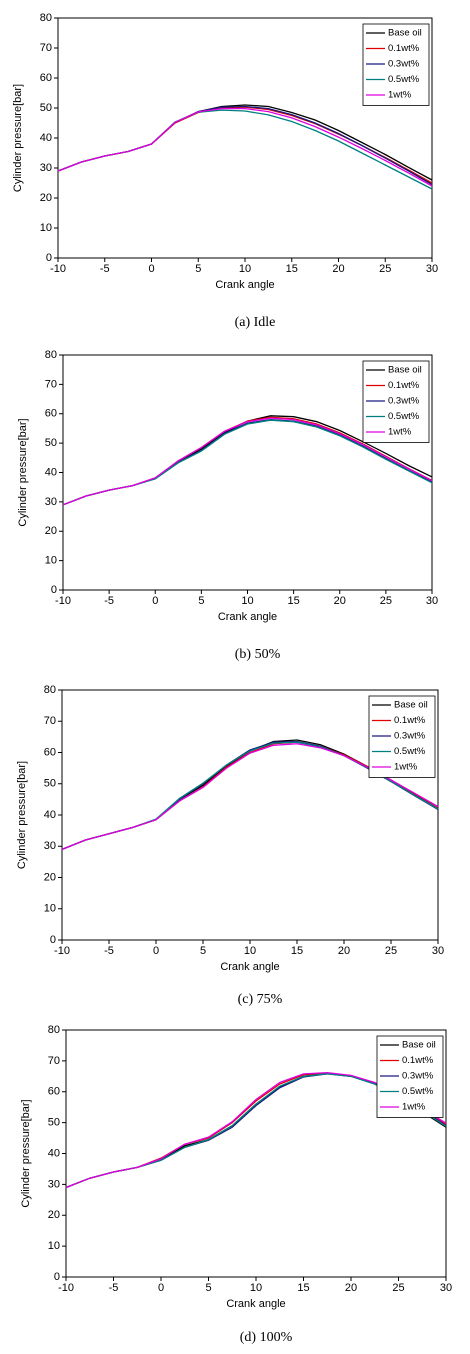 The width and height of the screenshot is (470, 1354). I want to click on caption: (b) 50%, so click(258, 654).